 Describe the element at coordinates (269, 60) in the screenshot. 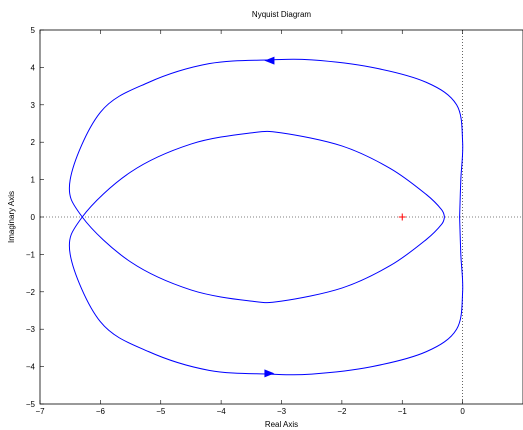

I see `direction-arrow-left` at that location.